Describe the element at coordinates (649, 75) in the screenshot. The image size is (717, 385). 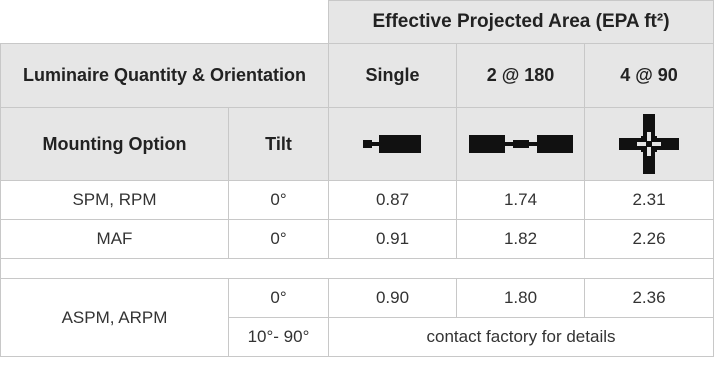
I see `column-4-at-90: 4 @ 90` at that location.